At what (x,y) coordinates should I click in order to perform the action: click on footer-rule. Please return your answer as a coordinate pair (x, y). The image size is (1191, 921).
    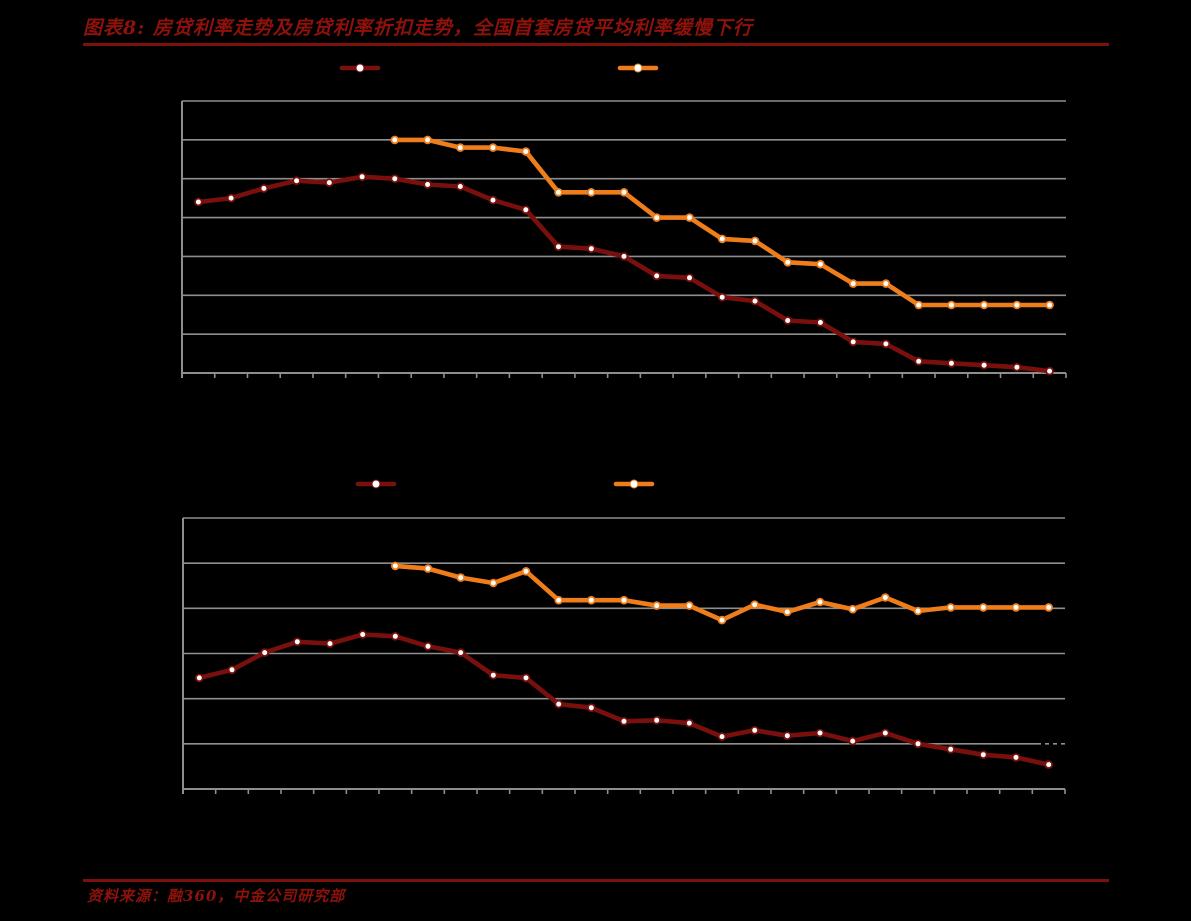
    Looking at the image, I should click on (596, 880).